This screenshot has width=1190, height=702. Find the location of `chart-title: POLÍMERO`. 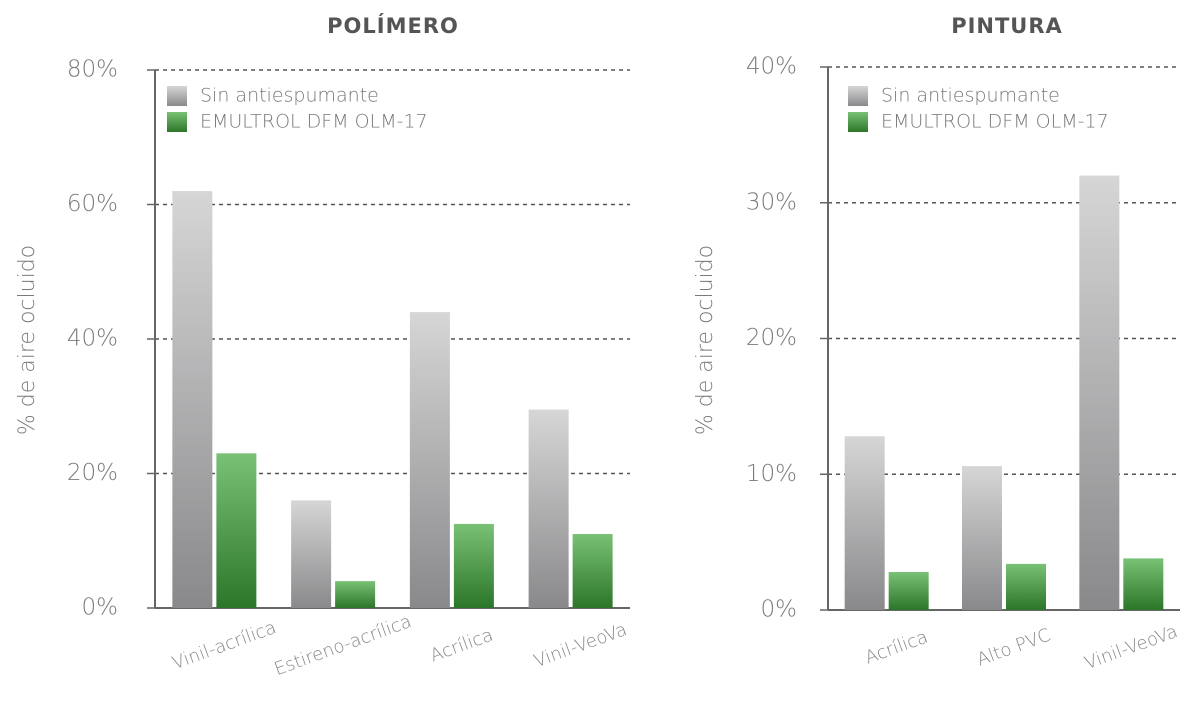

chart-title: POLÍMERO is located at coordinates (393, 25).